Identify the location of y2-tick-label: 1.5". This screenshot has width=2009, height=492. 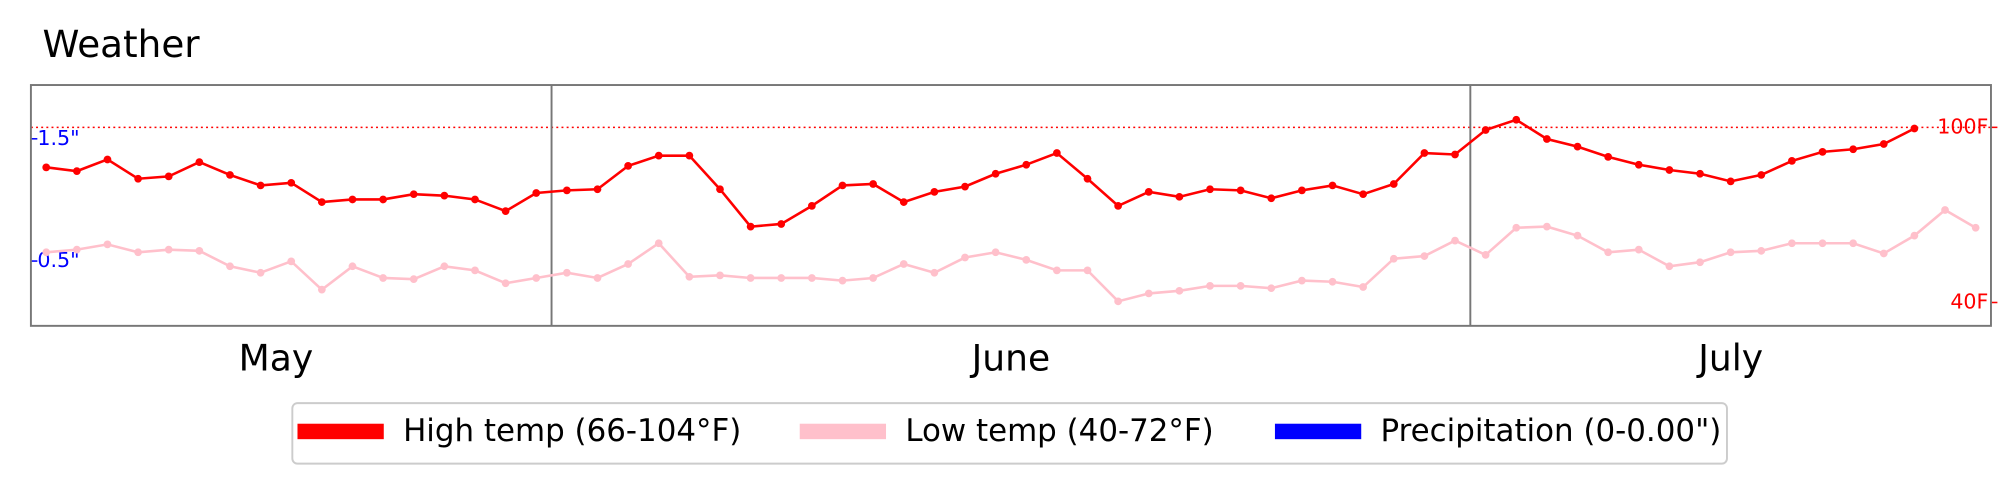
(58, 138).